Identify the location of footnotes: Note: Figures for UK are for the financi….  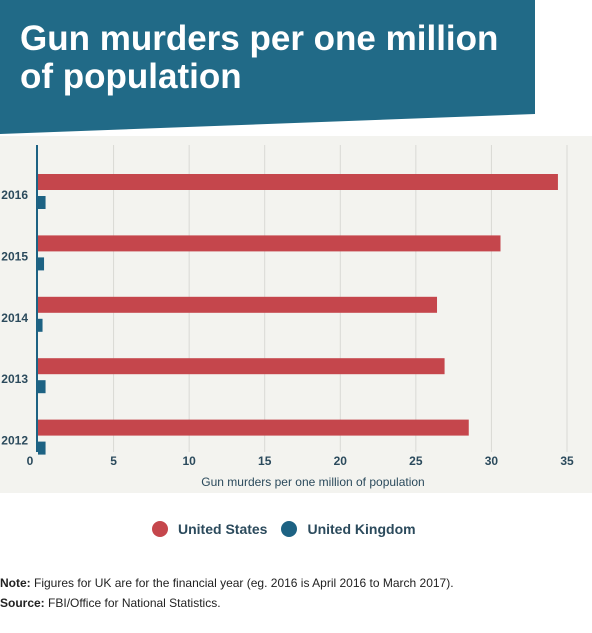
(296, 593).